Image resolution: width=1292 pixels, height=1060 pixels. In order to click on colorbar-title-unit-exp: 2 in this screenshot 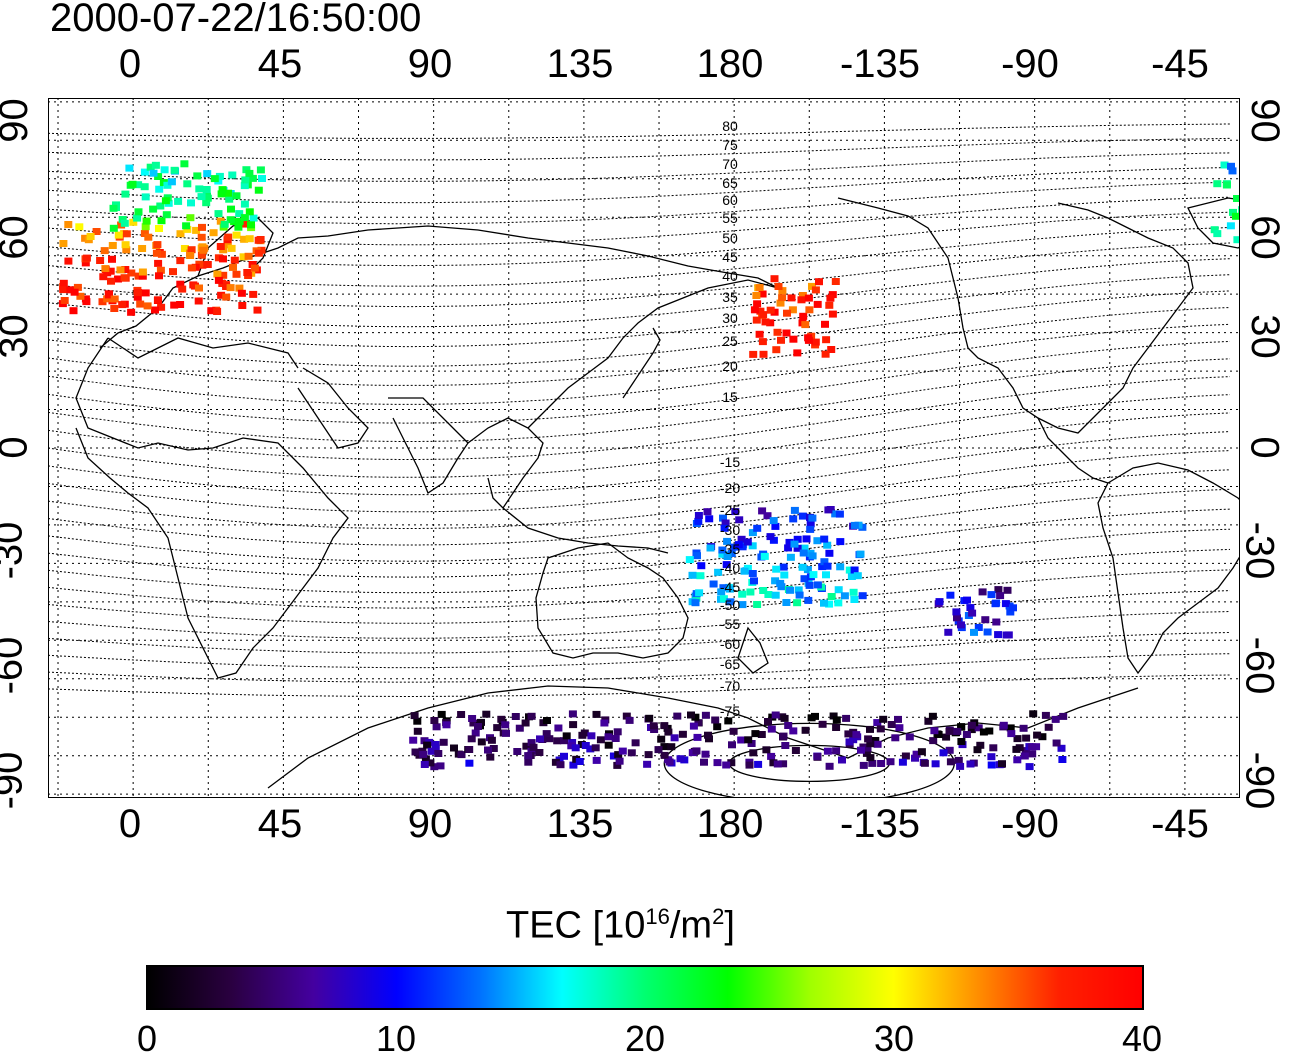, I will do `click(718, 916)`.